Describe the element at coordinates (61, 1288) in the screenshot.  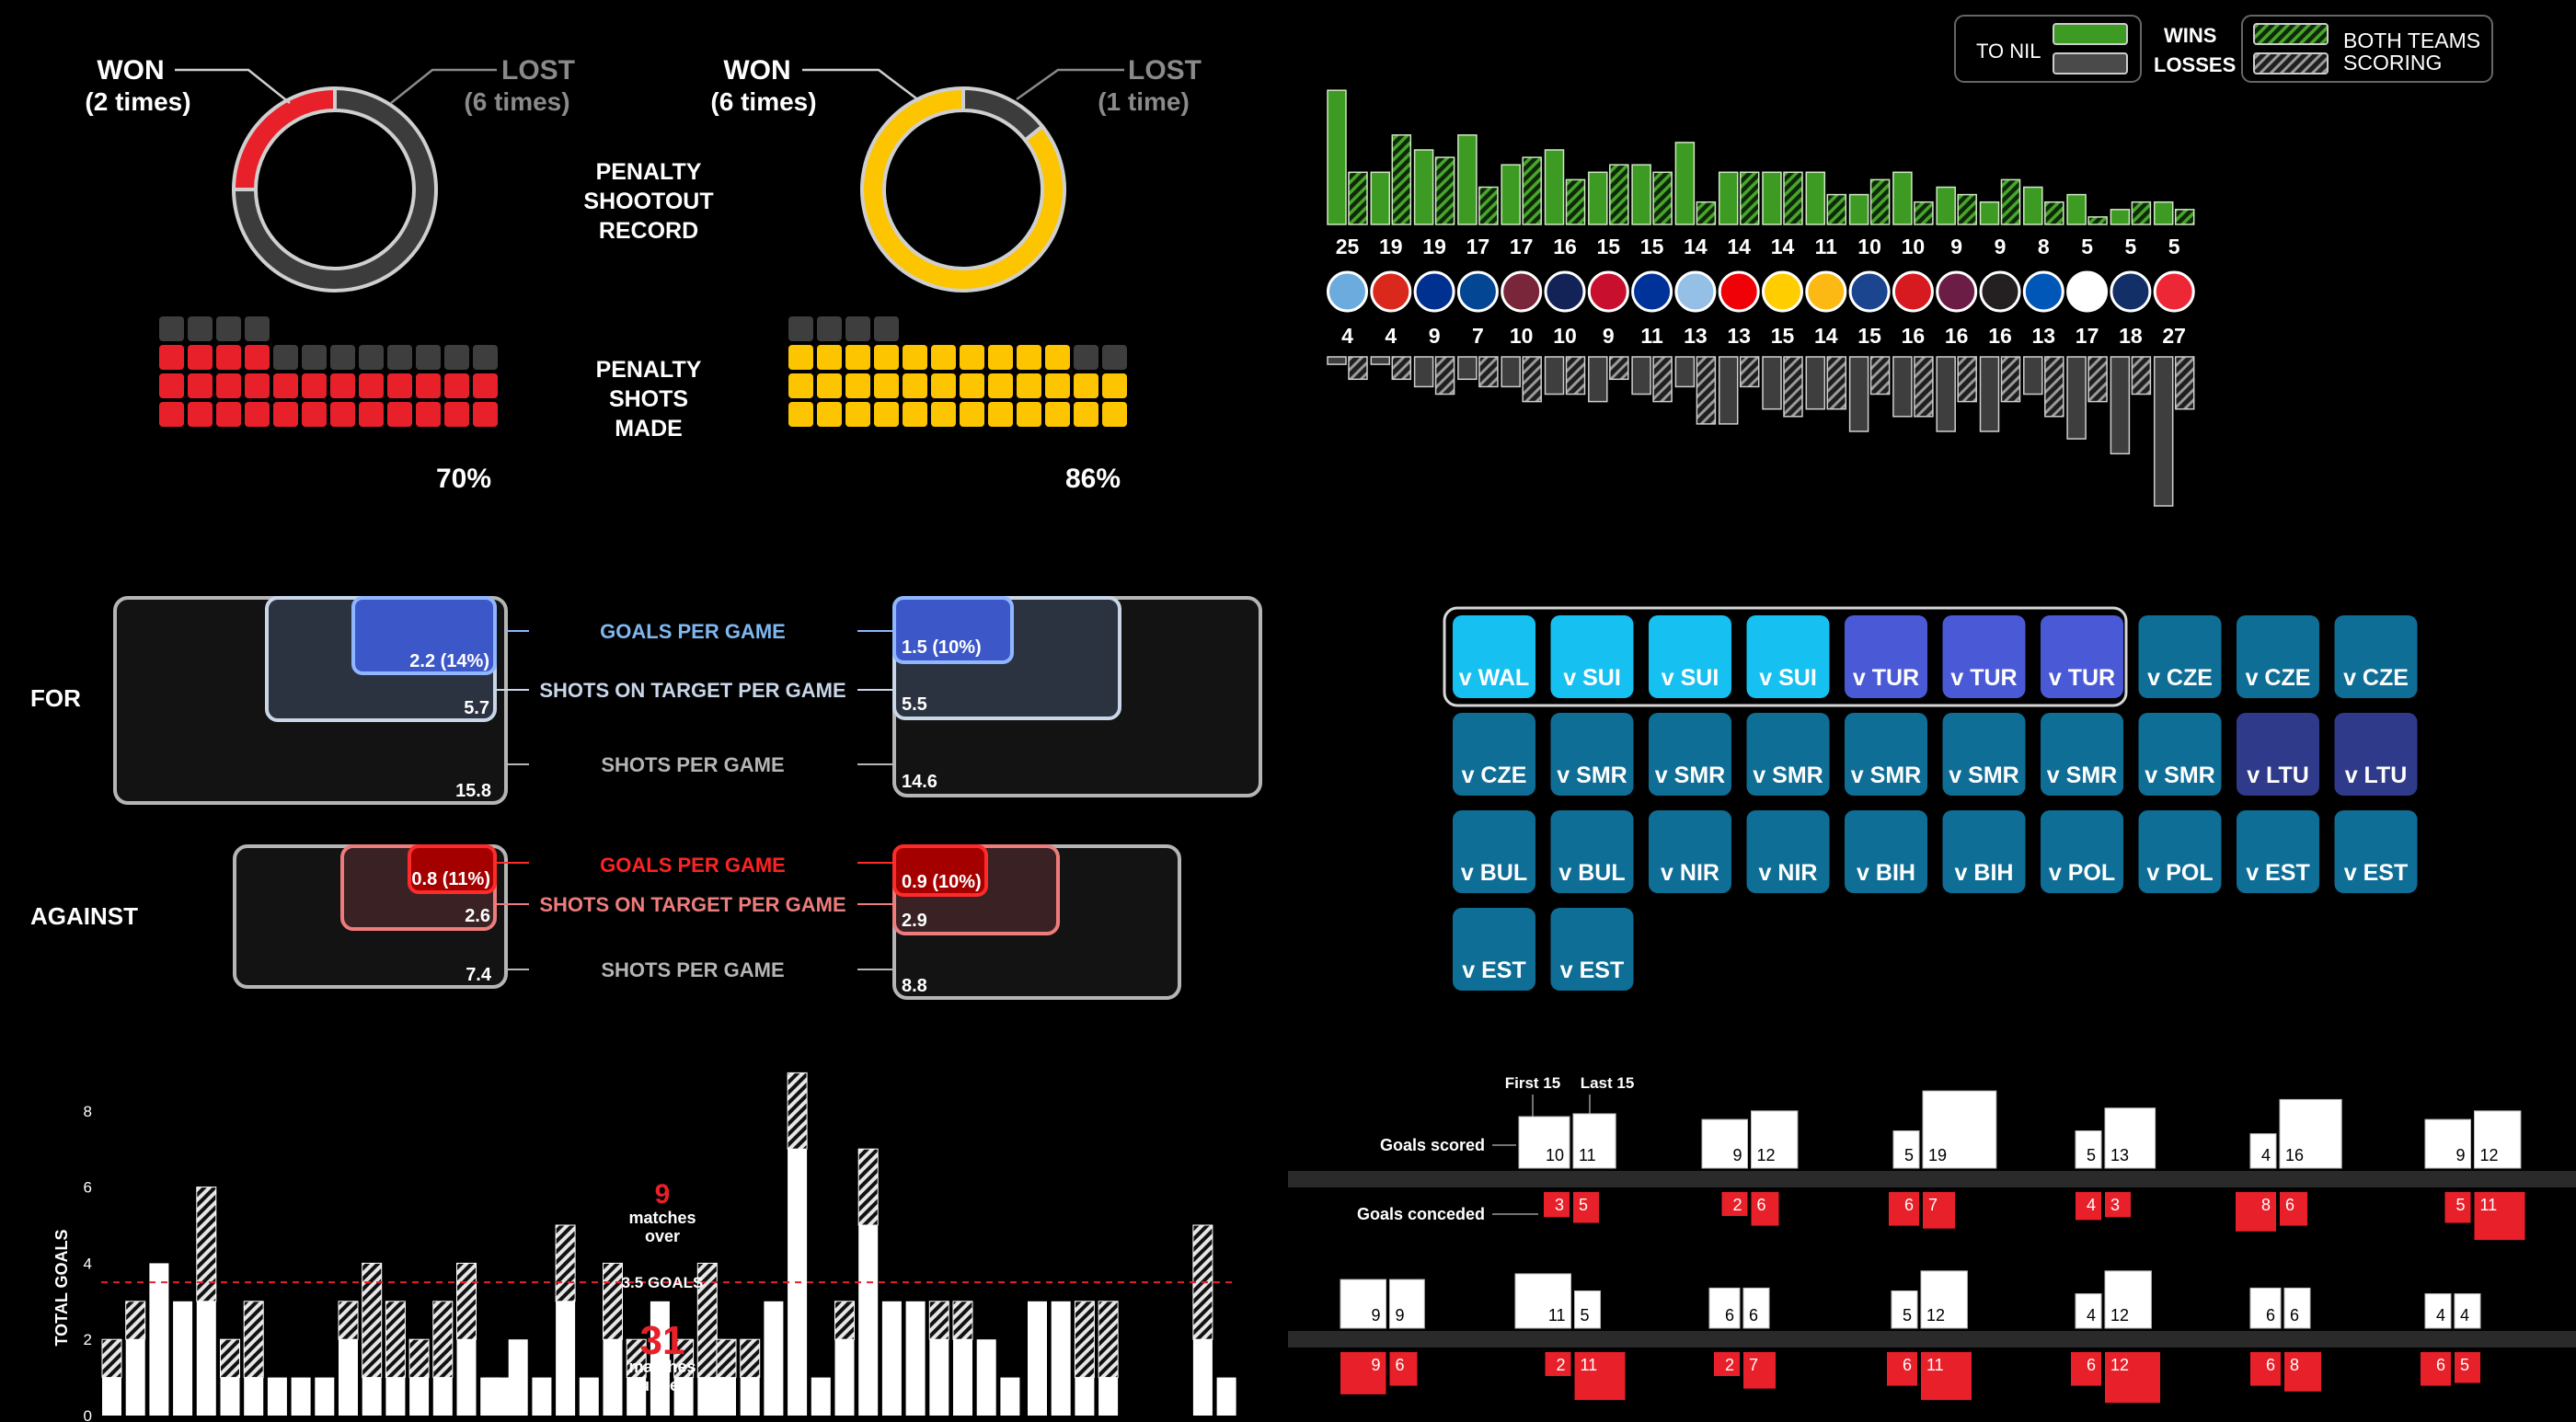
I see `y-axis-label: TOTAL GOALS` at that location.